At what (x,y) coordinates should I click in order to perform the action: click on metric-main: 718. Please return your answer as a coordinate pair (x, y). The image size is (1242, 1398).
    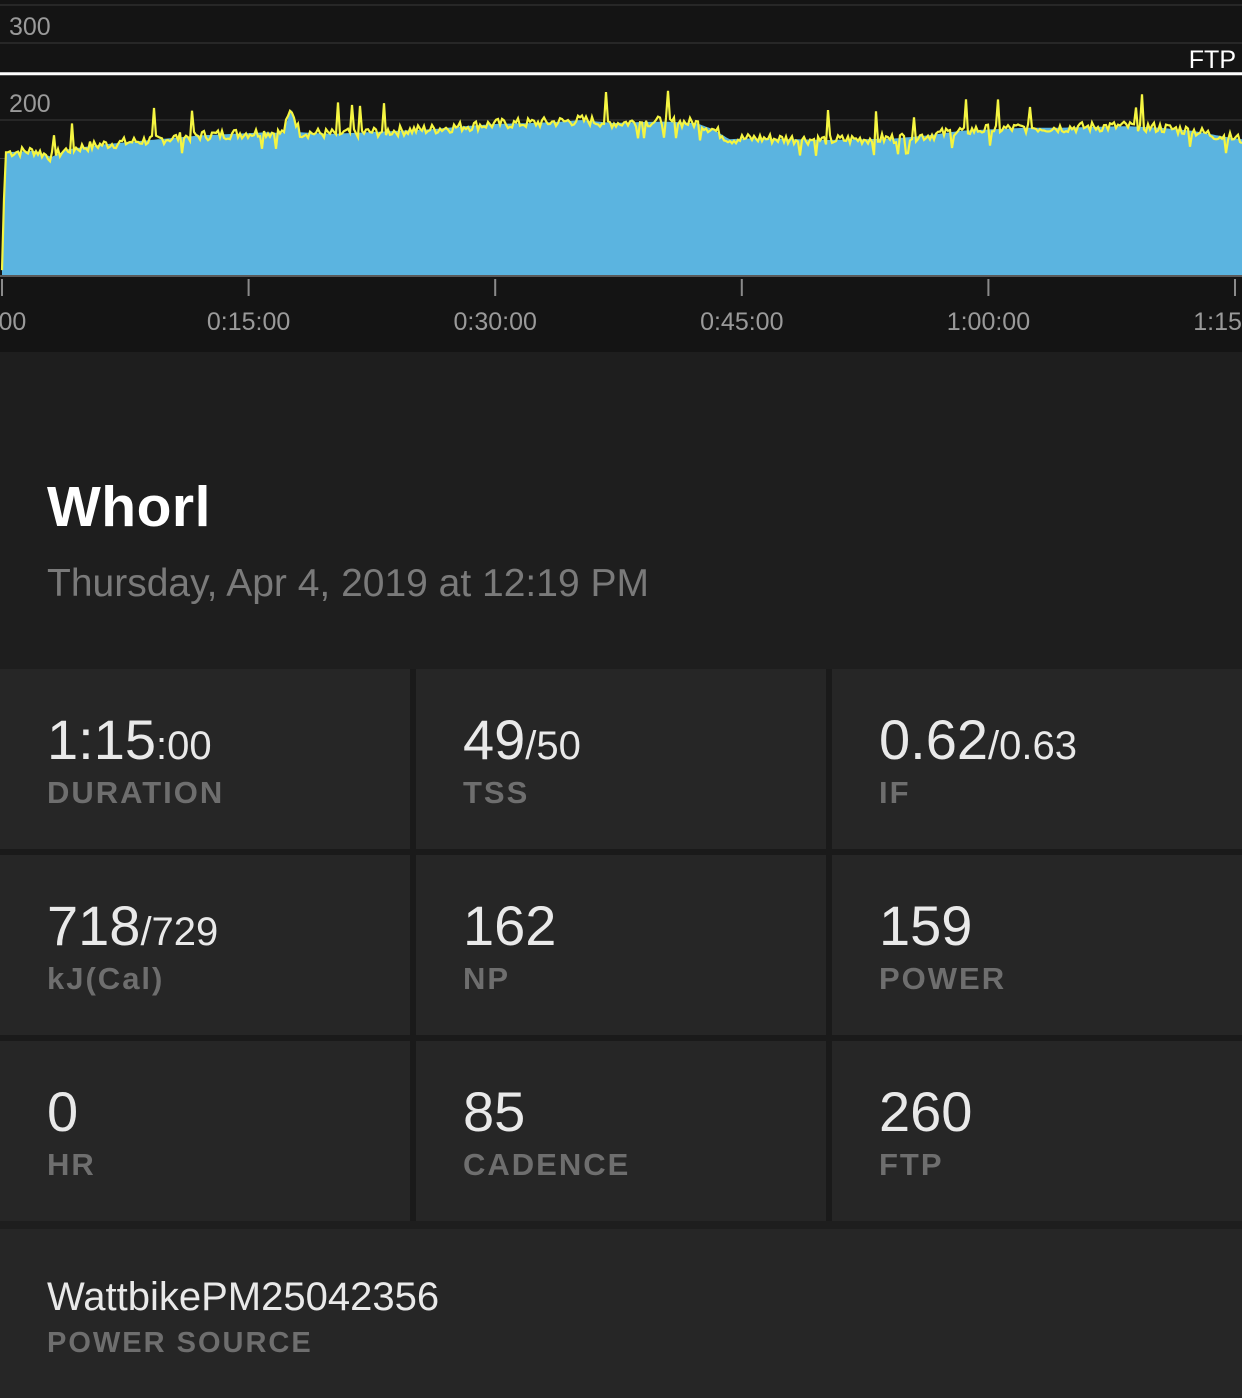
    Looking at the image, I should click on (94, 925).